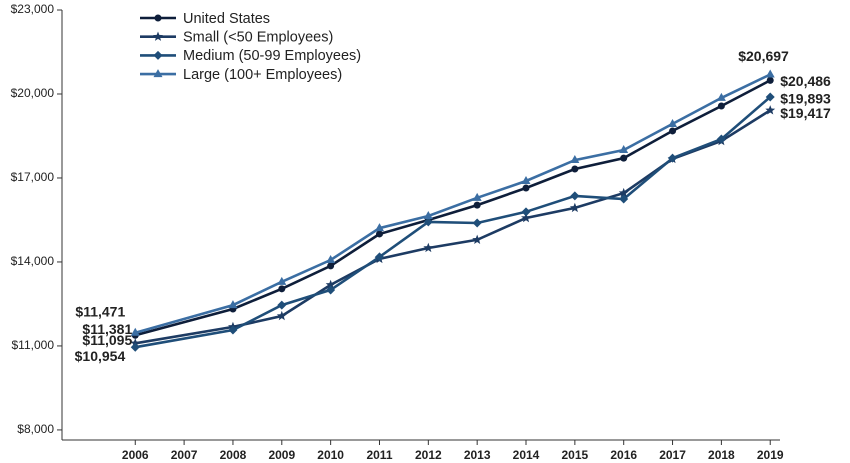 This screenshot has width=850, height=463. I want to click on x-tick-label: 2006, so click(135, 455).